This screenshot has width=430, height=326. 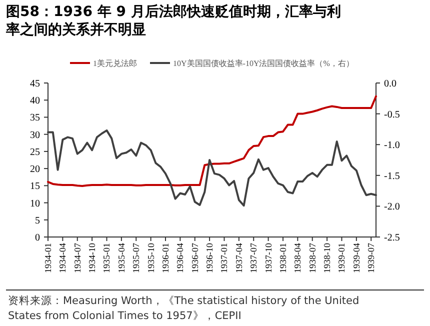 I want to click on y-tick-label: 30, so click(x=35, y=135).